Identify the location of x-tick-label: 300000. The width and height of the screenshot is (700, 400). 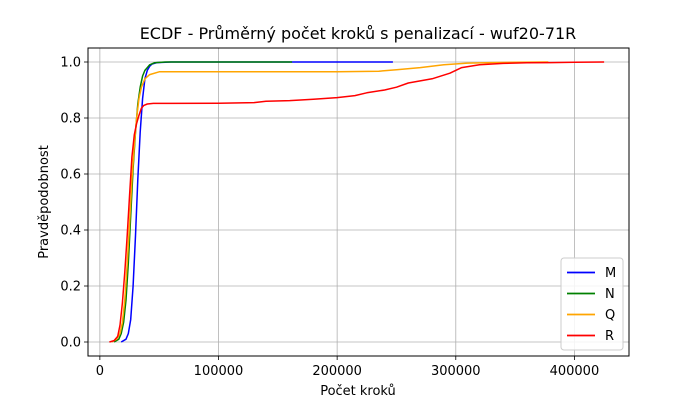
(456, 371).